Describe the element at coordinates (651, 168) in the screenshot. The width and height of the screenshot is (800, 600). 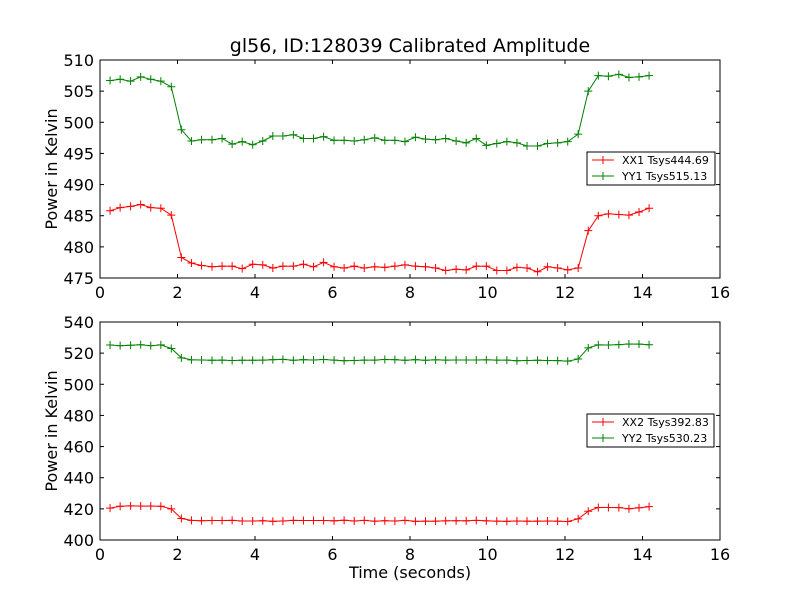
I see `legend-box` at that location.